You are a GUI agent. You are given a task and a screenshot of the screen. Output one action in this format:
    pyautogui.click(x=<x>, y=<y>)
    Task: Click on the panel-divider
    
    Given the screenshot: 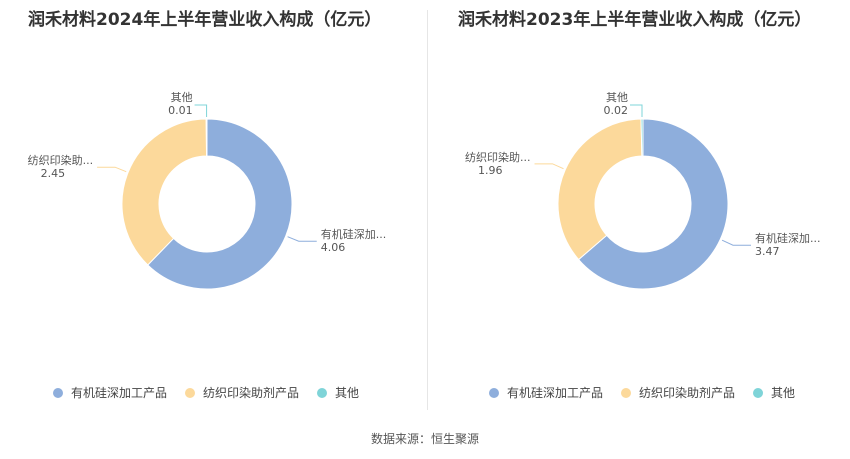 What is the action you would take?
    pyautogui.click(x=427, y=210)
    